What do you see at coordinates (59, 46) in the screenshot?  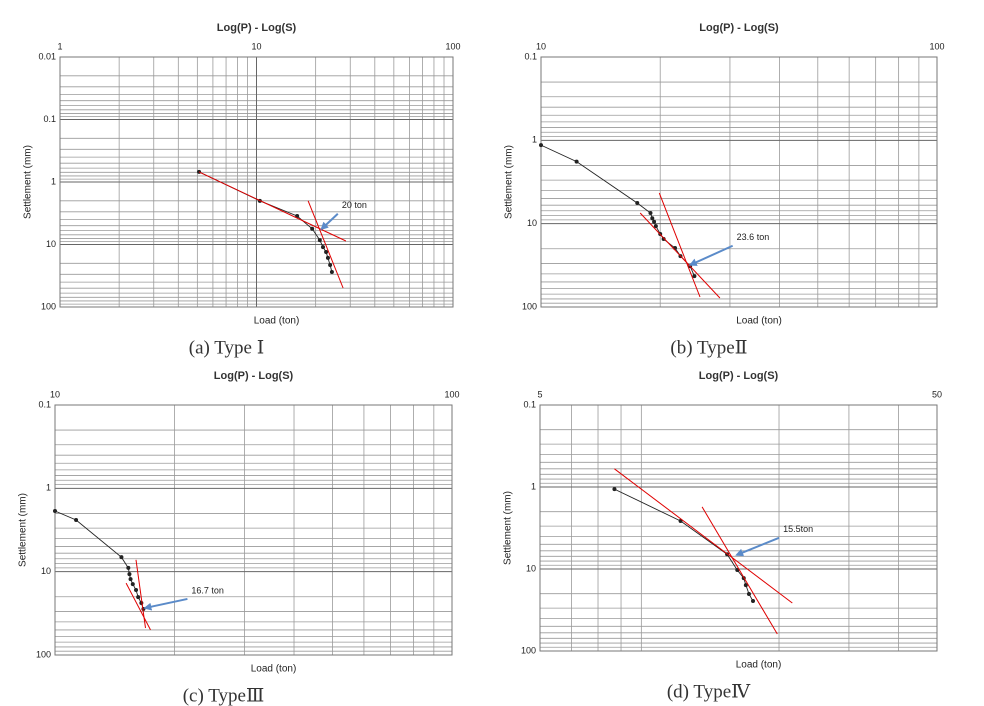 I see `x-tick-label: 1` at bounding box center [59, 46].